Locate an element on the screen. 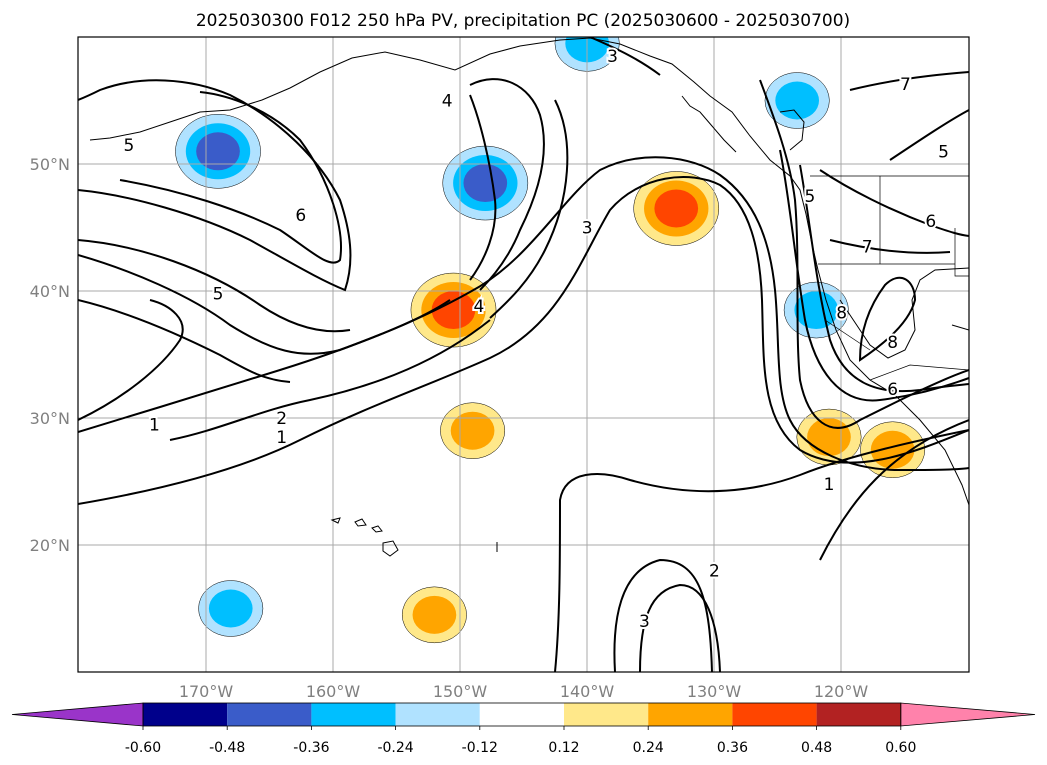 Image resolution: width=1047 pixels, height=765 pixels. colorbar-extend-low is located at coordinates (77, 714).